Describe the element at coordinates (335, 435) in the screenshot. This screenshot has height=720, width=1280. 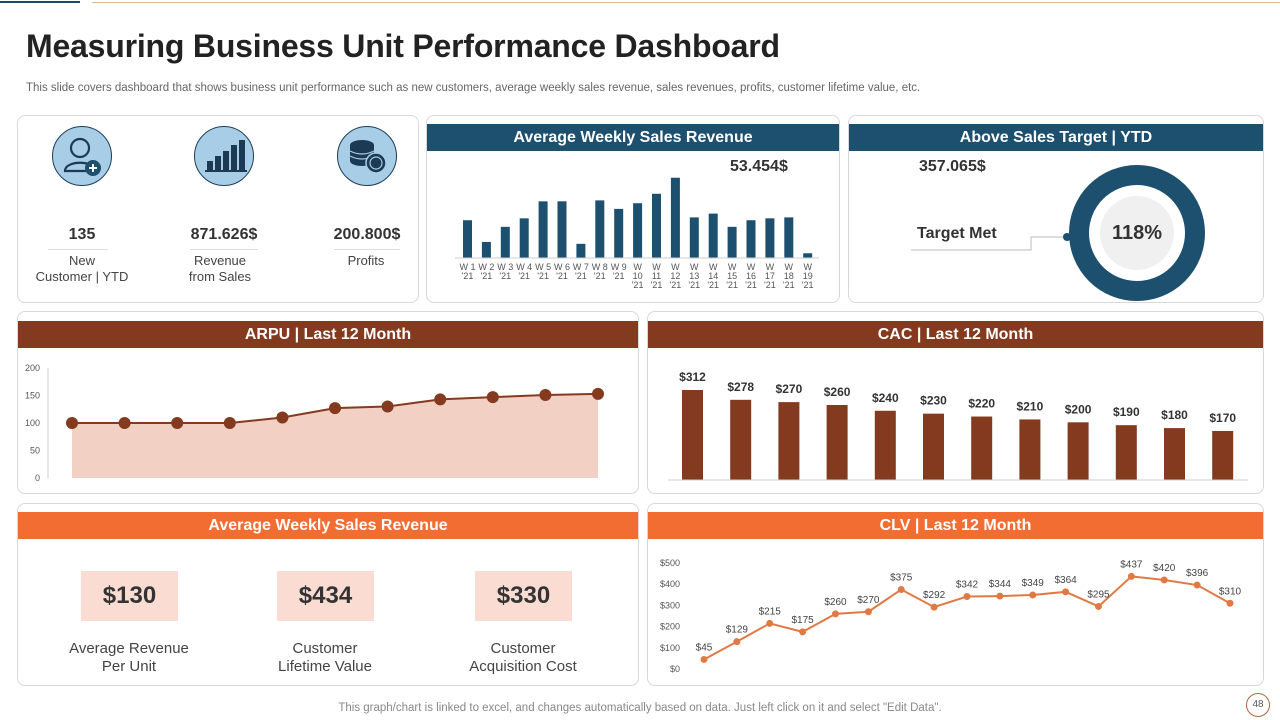
I see `arpu-area` at that location.